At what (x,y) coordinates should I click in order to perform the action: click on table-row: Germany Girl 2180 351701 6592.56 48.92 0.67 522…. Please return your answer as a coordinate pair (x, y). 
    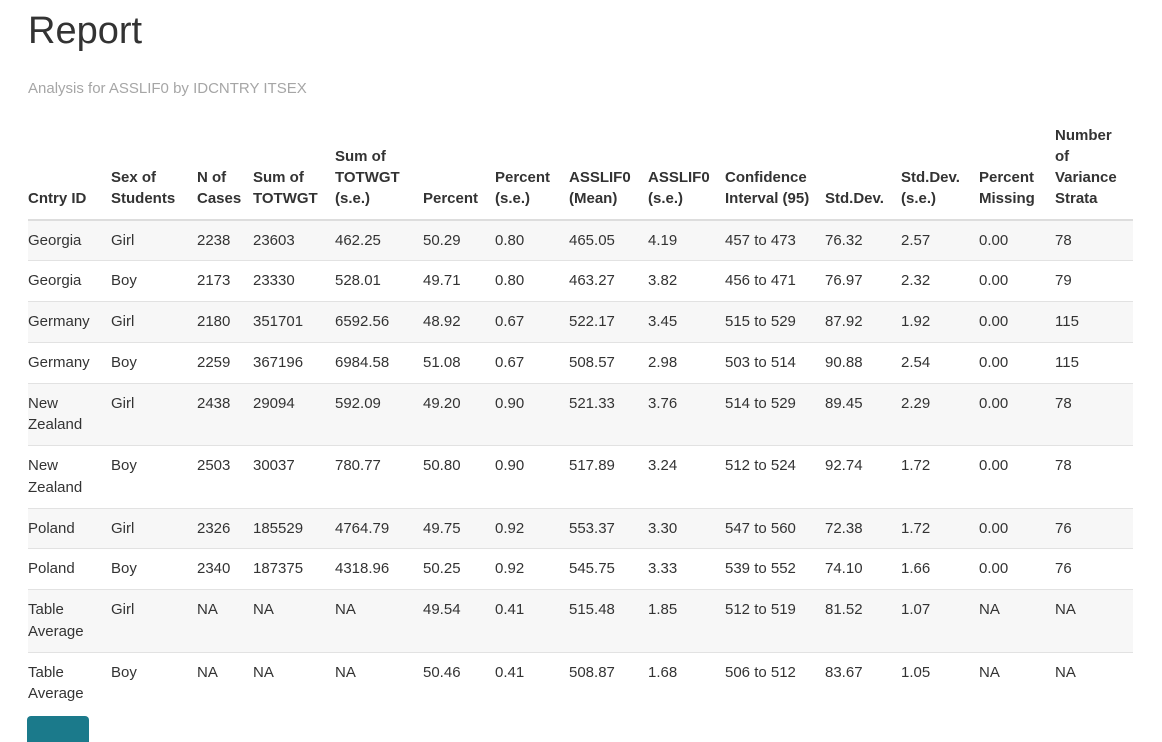
    Looking at the image, I should click on (580, 322).